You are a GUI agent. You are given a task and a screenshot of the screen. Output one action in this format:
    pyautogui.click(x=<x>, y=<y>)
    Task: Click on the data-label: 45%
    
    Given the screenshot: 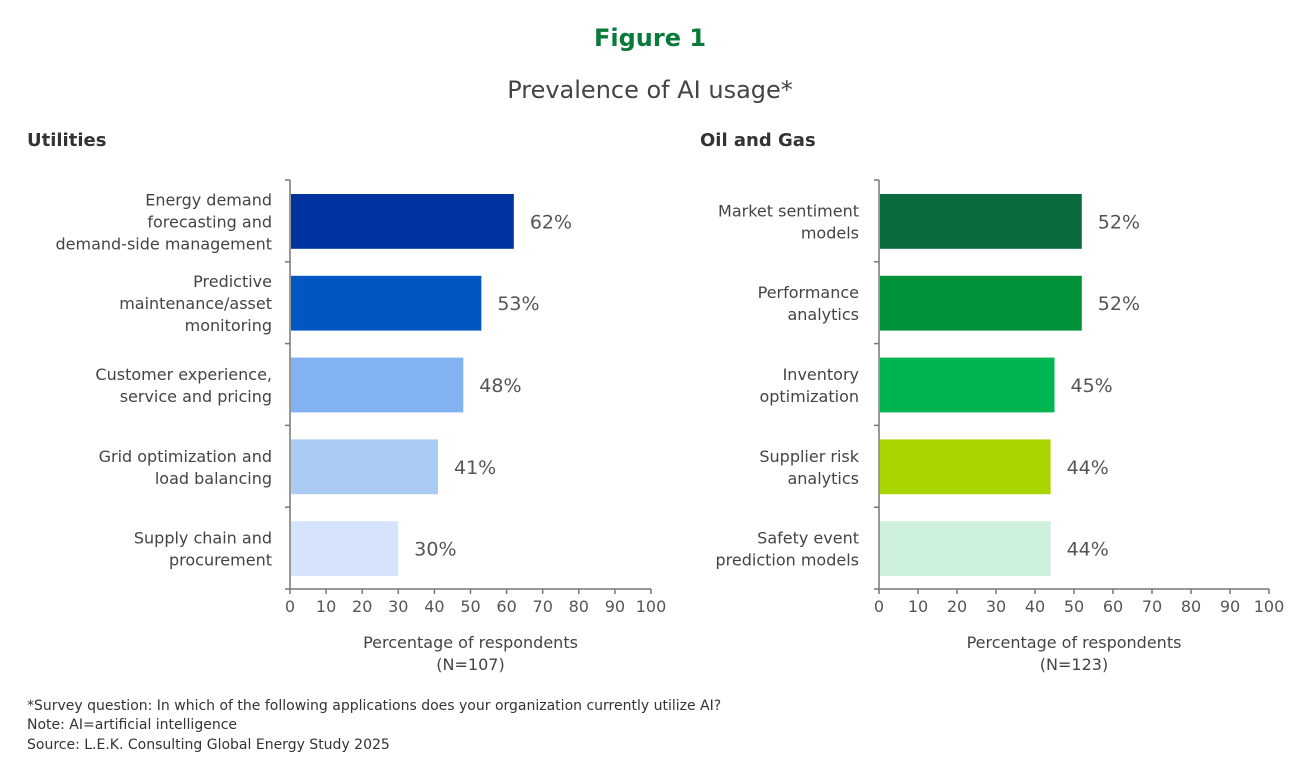 What is the action you would take?
    pyautogui.click(x=1092, y=386)
    